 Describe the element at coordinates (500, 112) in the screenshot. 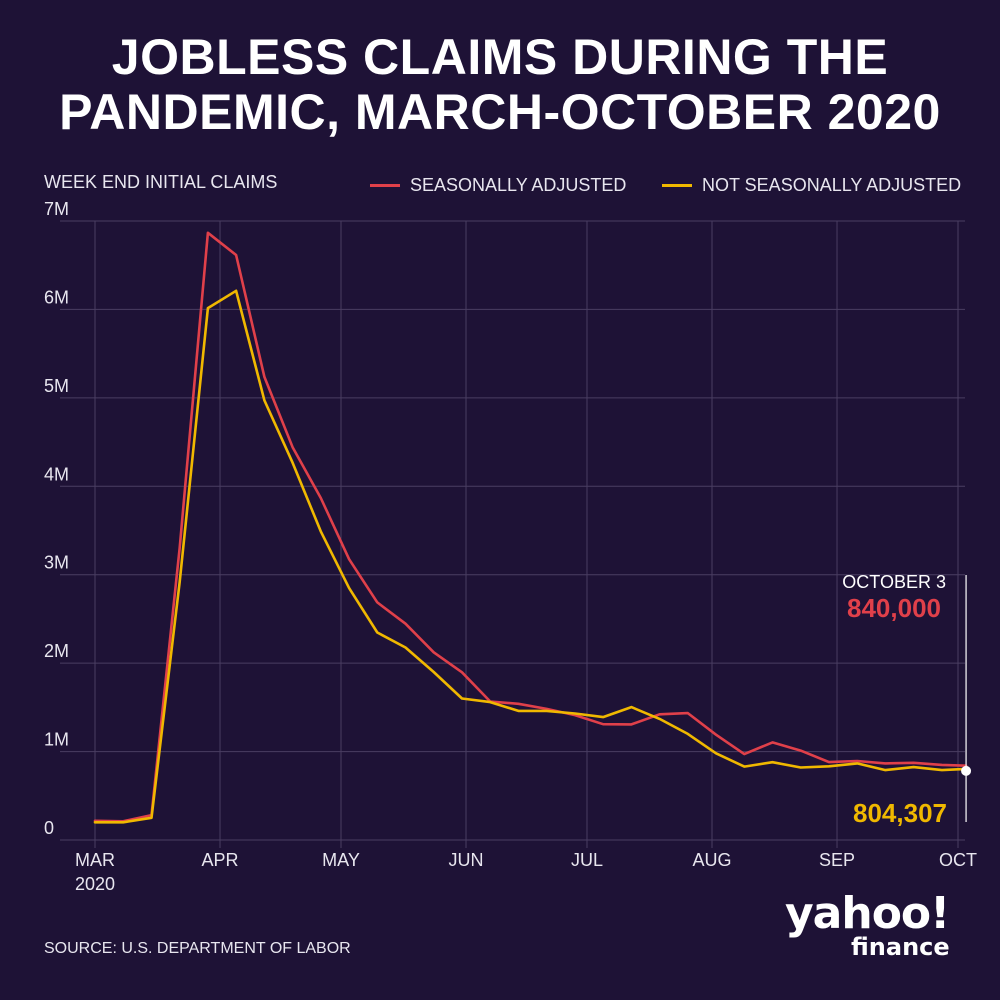

I see `chart-title-line-2: PANDEMIC, MARCH-OCTOBER 2020` at that location.